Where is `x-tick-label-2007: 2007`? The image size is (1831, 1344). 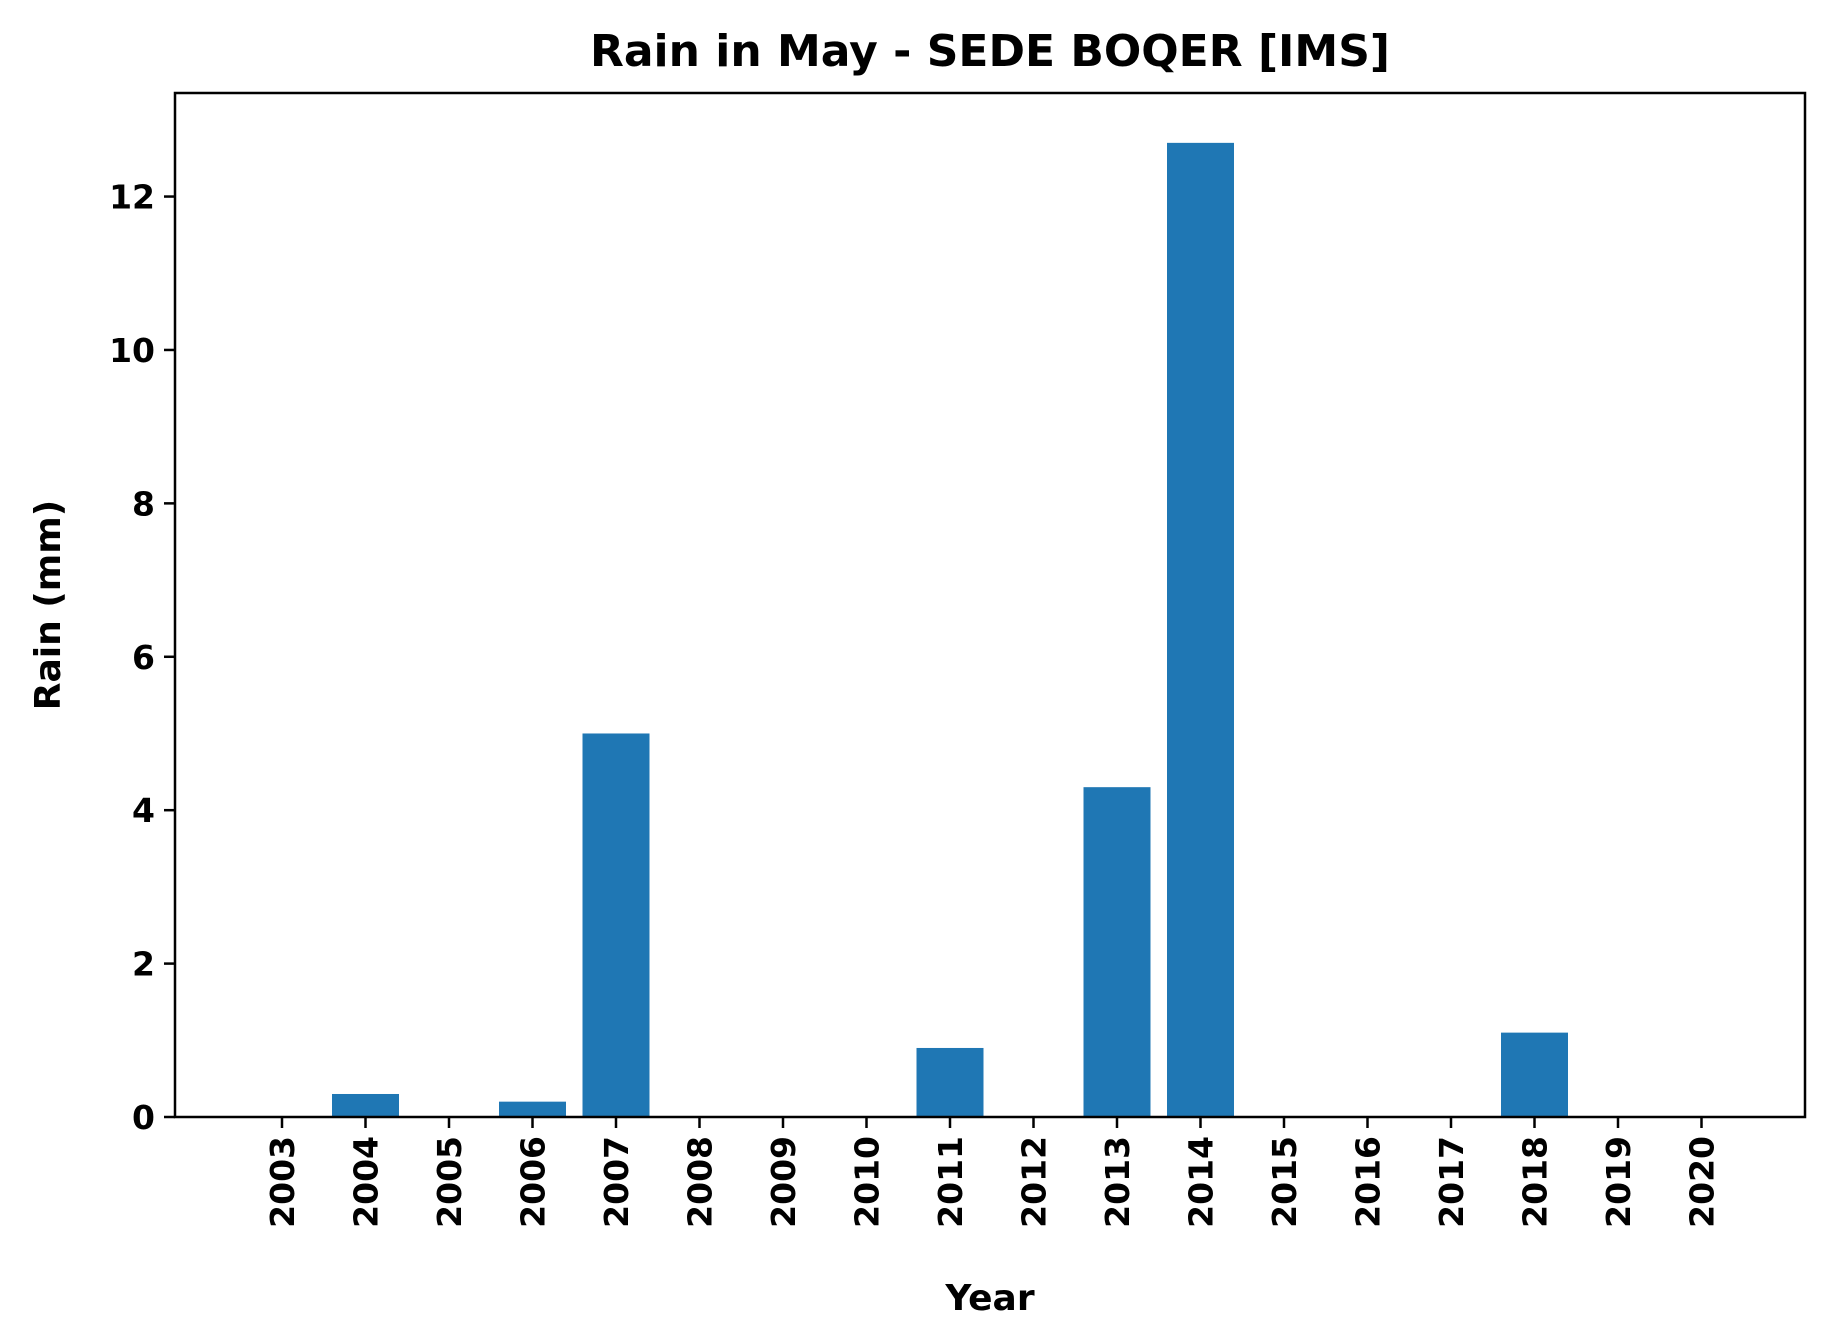 x-tick-label-2007: 2007 is located at coordinates (616, 1182).